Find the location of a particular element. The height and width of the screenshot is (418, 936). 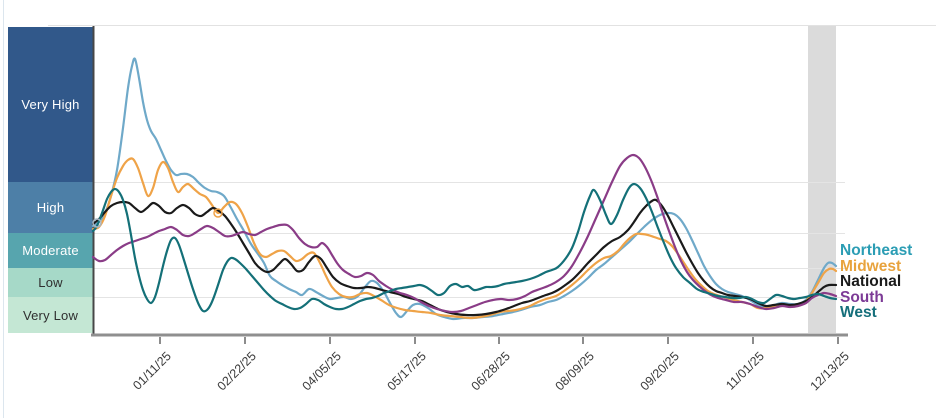

level-band-label: High is located at coordinates (50, 207).